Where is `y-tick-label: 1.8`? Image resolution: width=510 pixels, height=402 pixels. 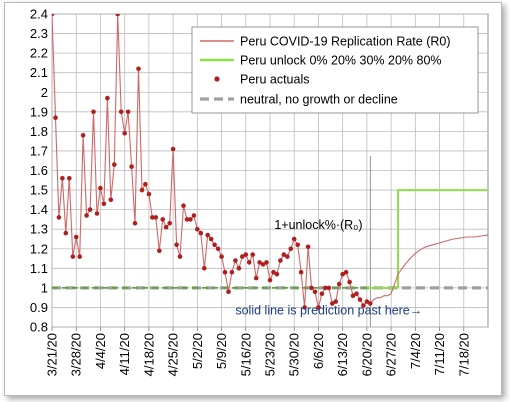 y-tick-label: 1.8 is located at coordinates (39, 131).